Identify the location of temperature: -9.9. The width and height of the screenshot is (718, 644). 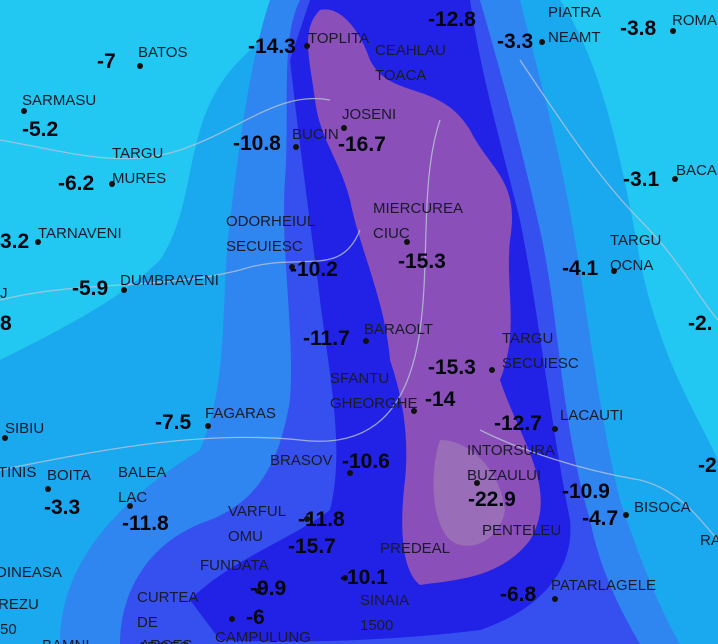
(268, 588).